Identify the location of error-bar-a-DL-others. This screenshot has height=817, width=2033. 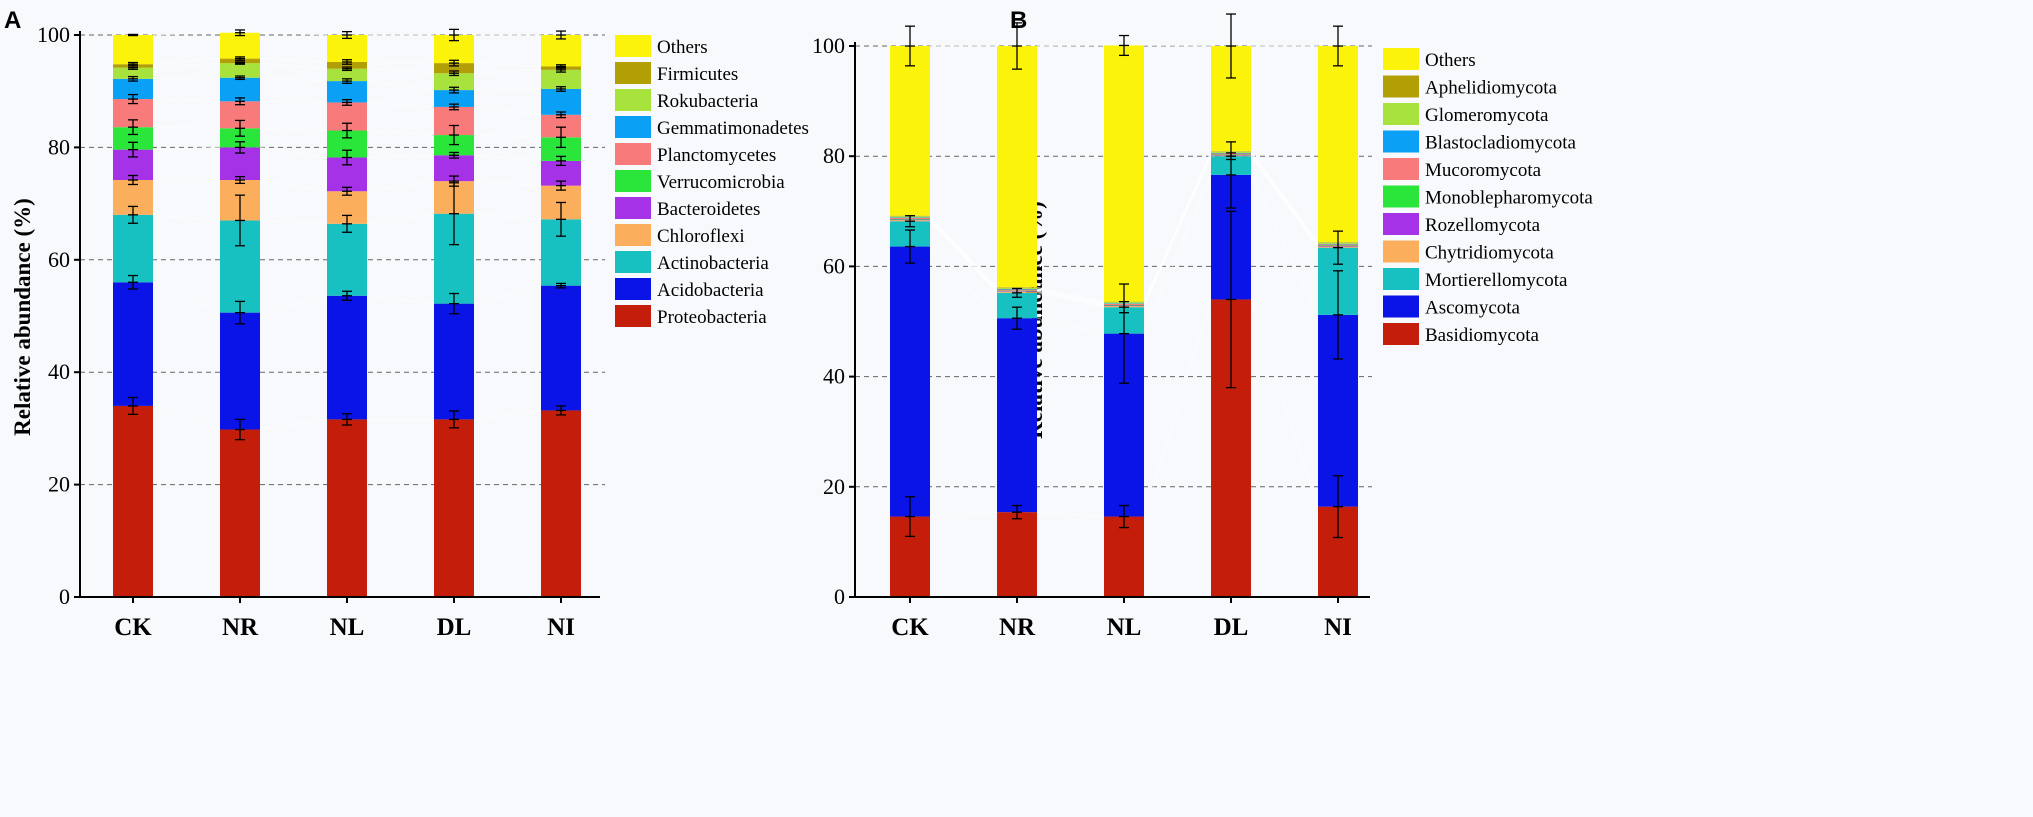
(454, 35).